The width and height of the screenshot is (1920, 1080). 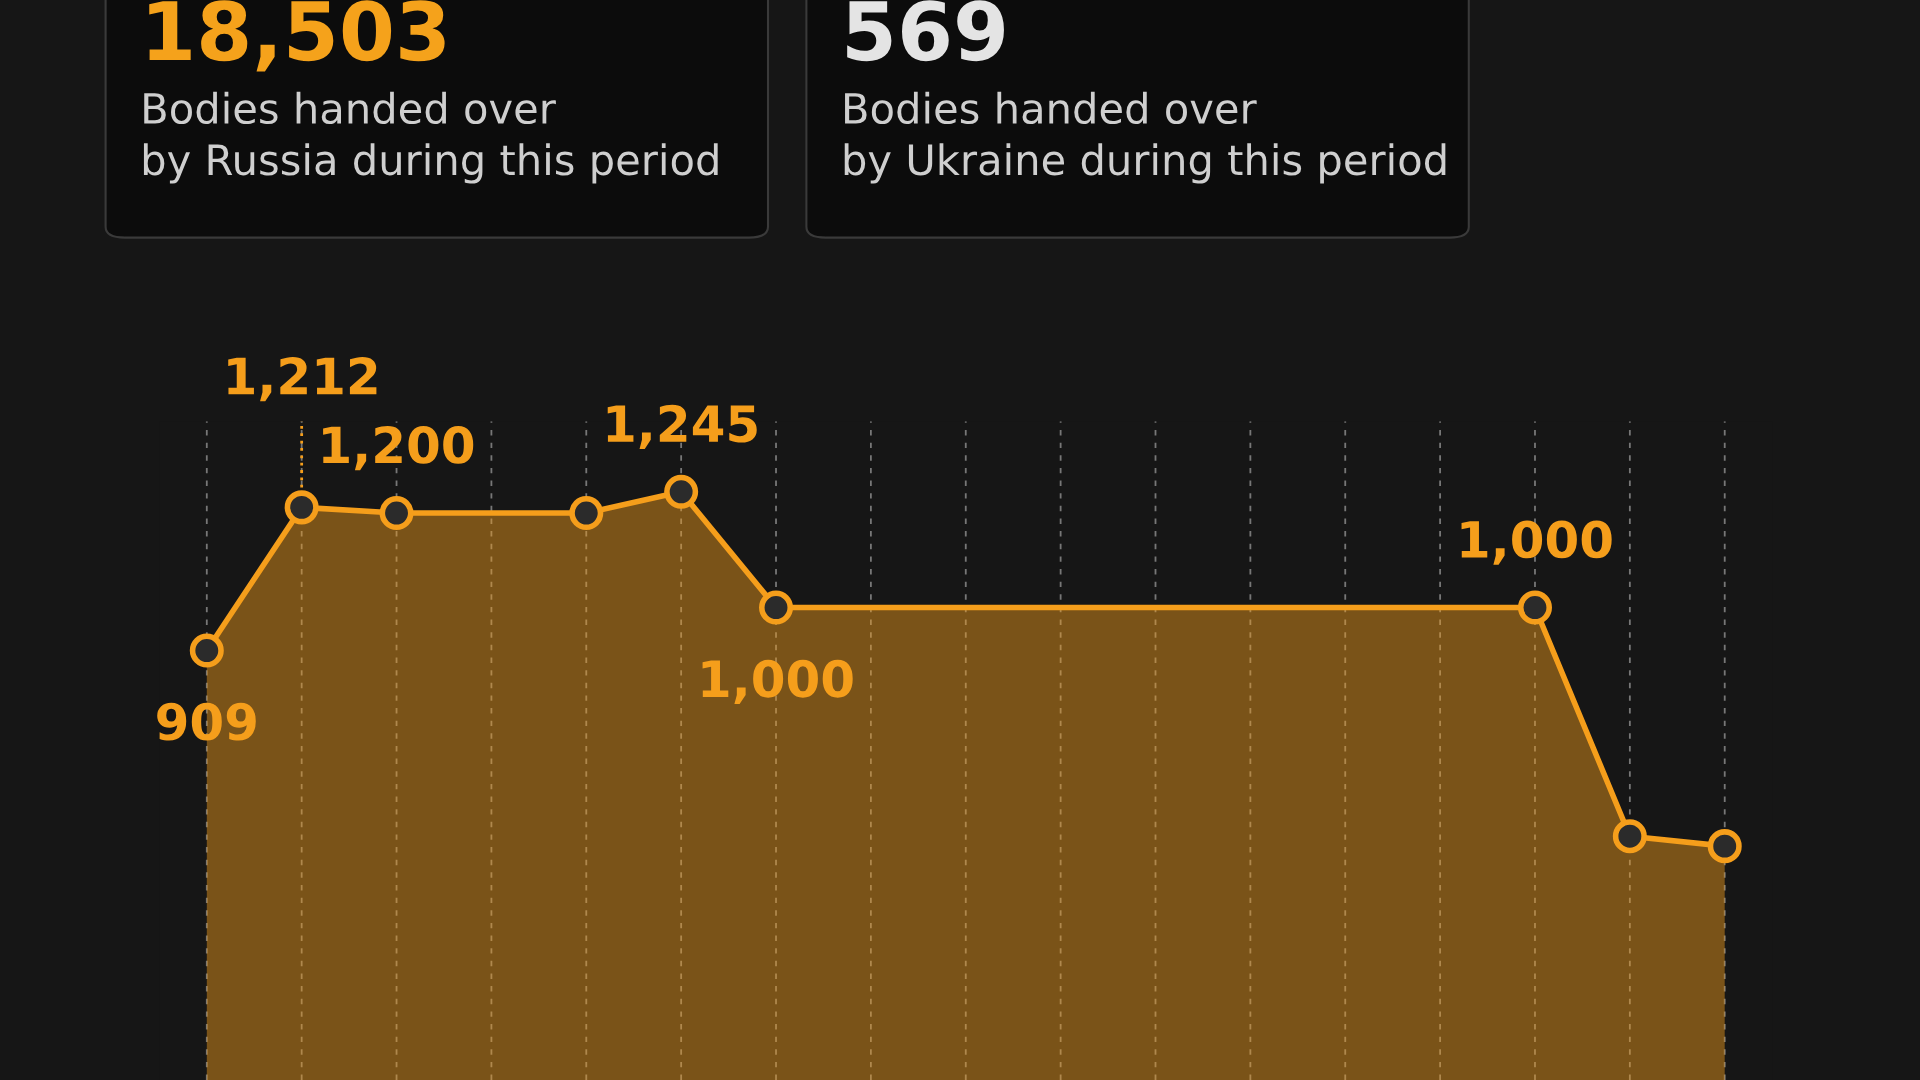 I want to click on data-label: 1,212, so click(x=302, y=379).